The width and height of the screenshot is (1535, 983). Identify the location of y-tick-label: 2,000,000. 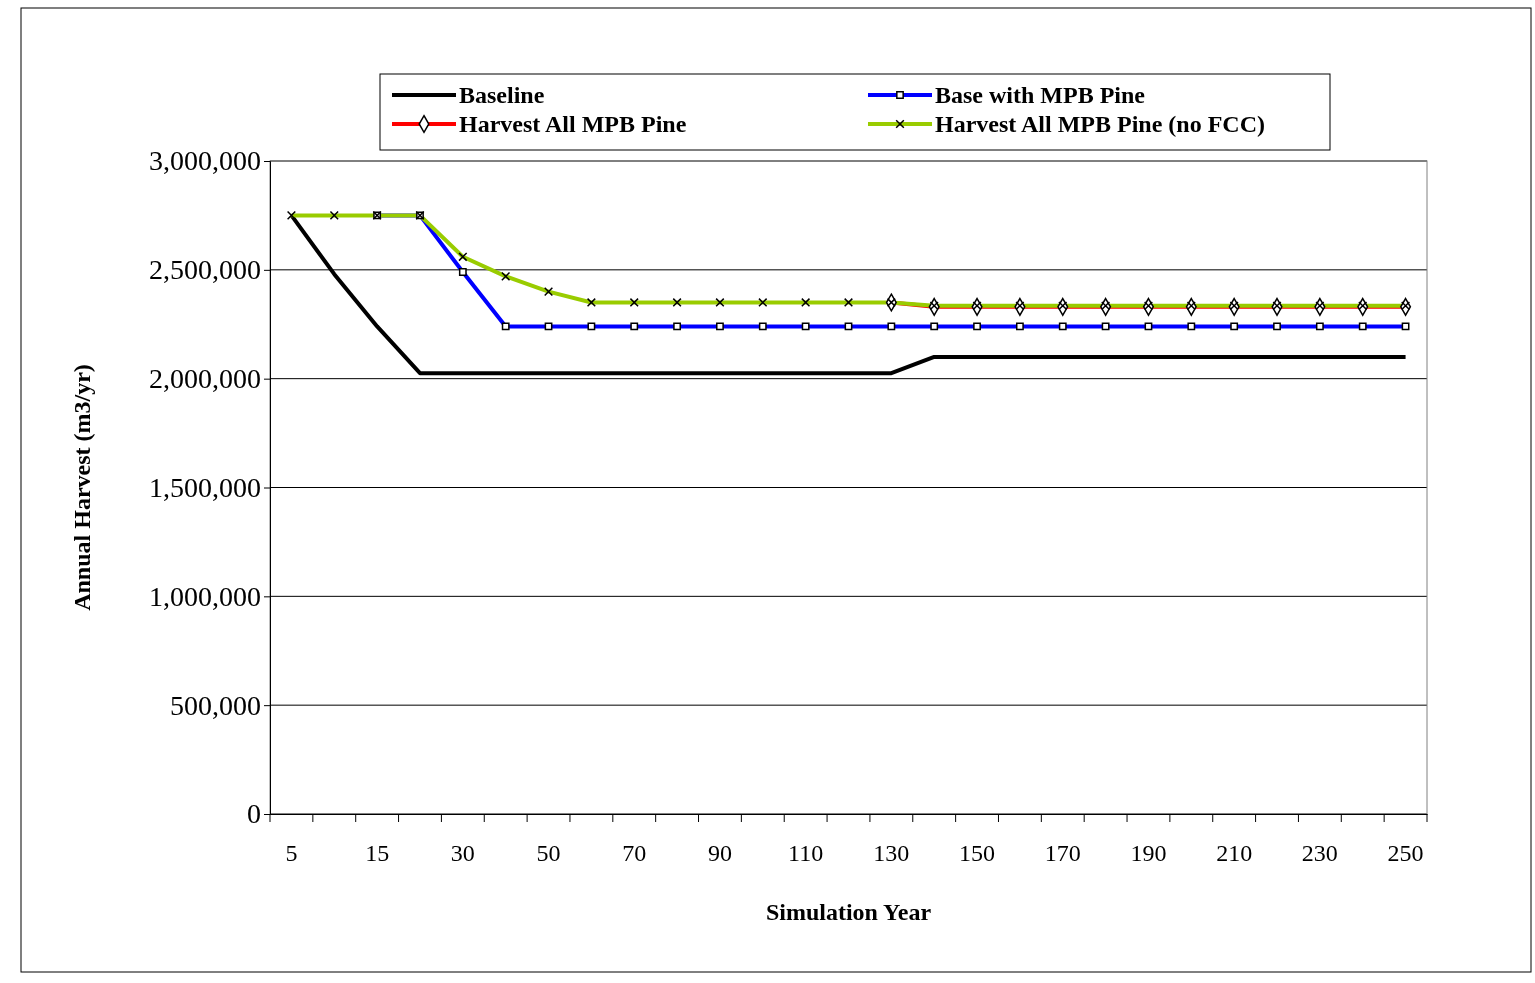
(205, 379).